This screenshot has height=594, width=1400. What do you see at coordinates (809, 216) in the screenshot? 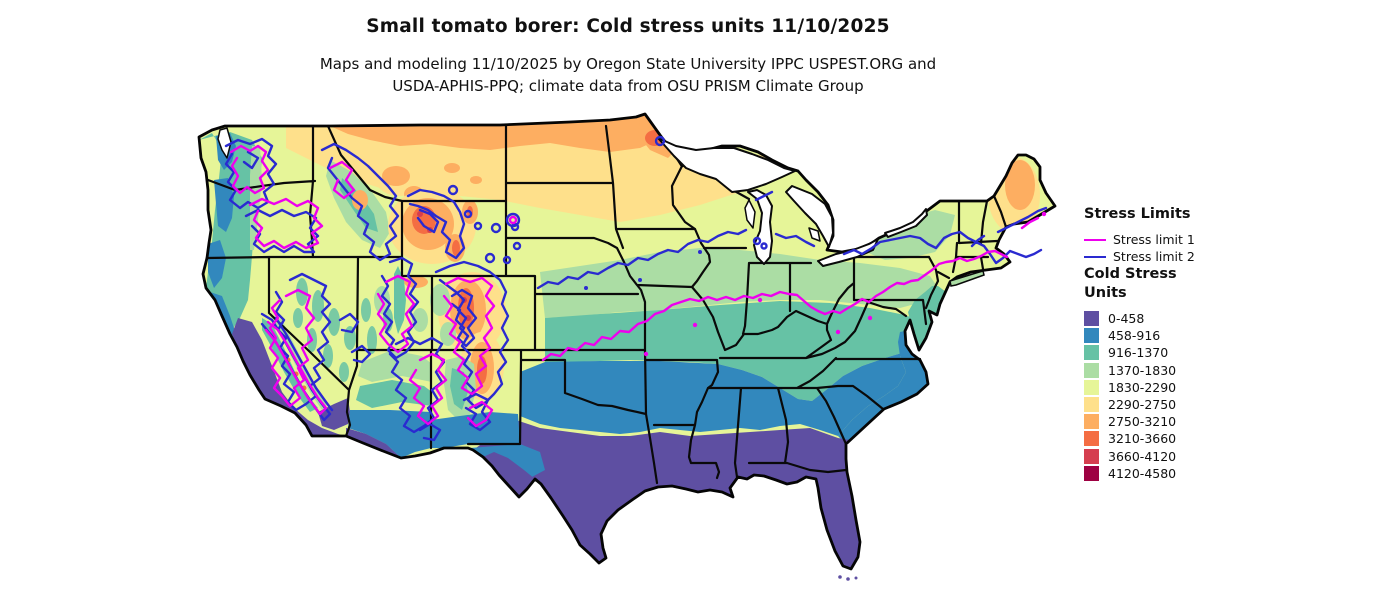
I see `lake-huron` at bounding box center [809, 216].